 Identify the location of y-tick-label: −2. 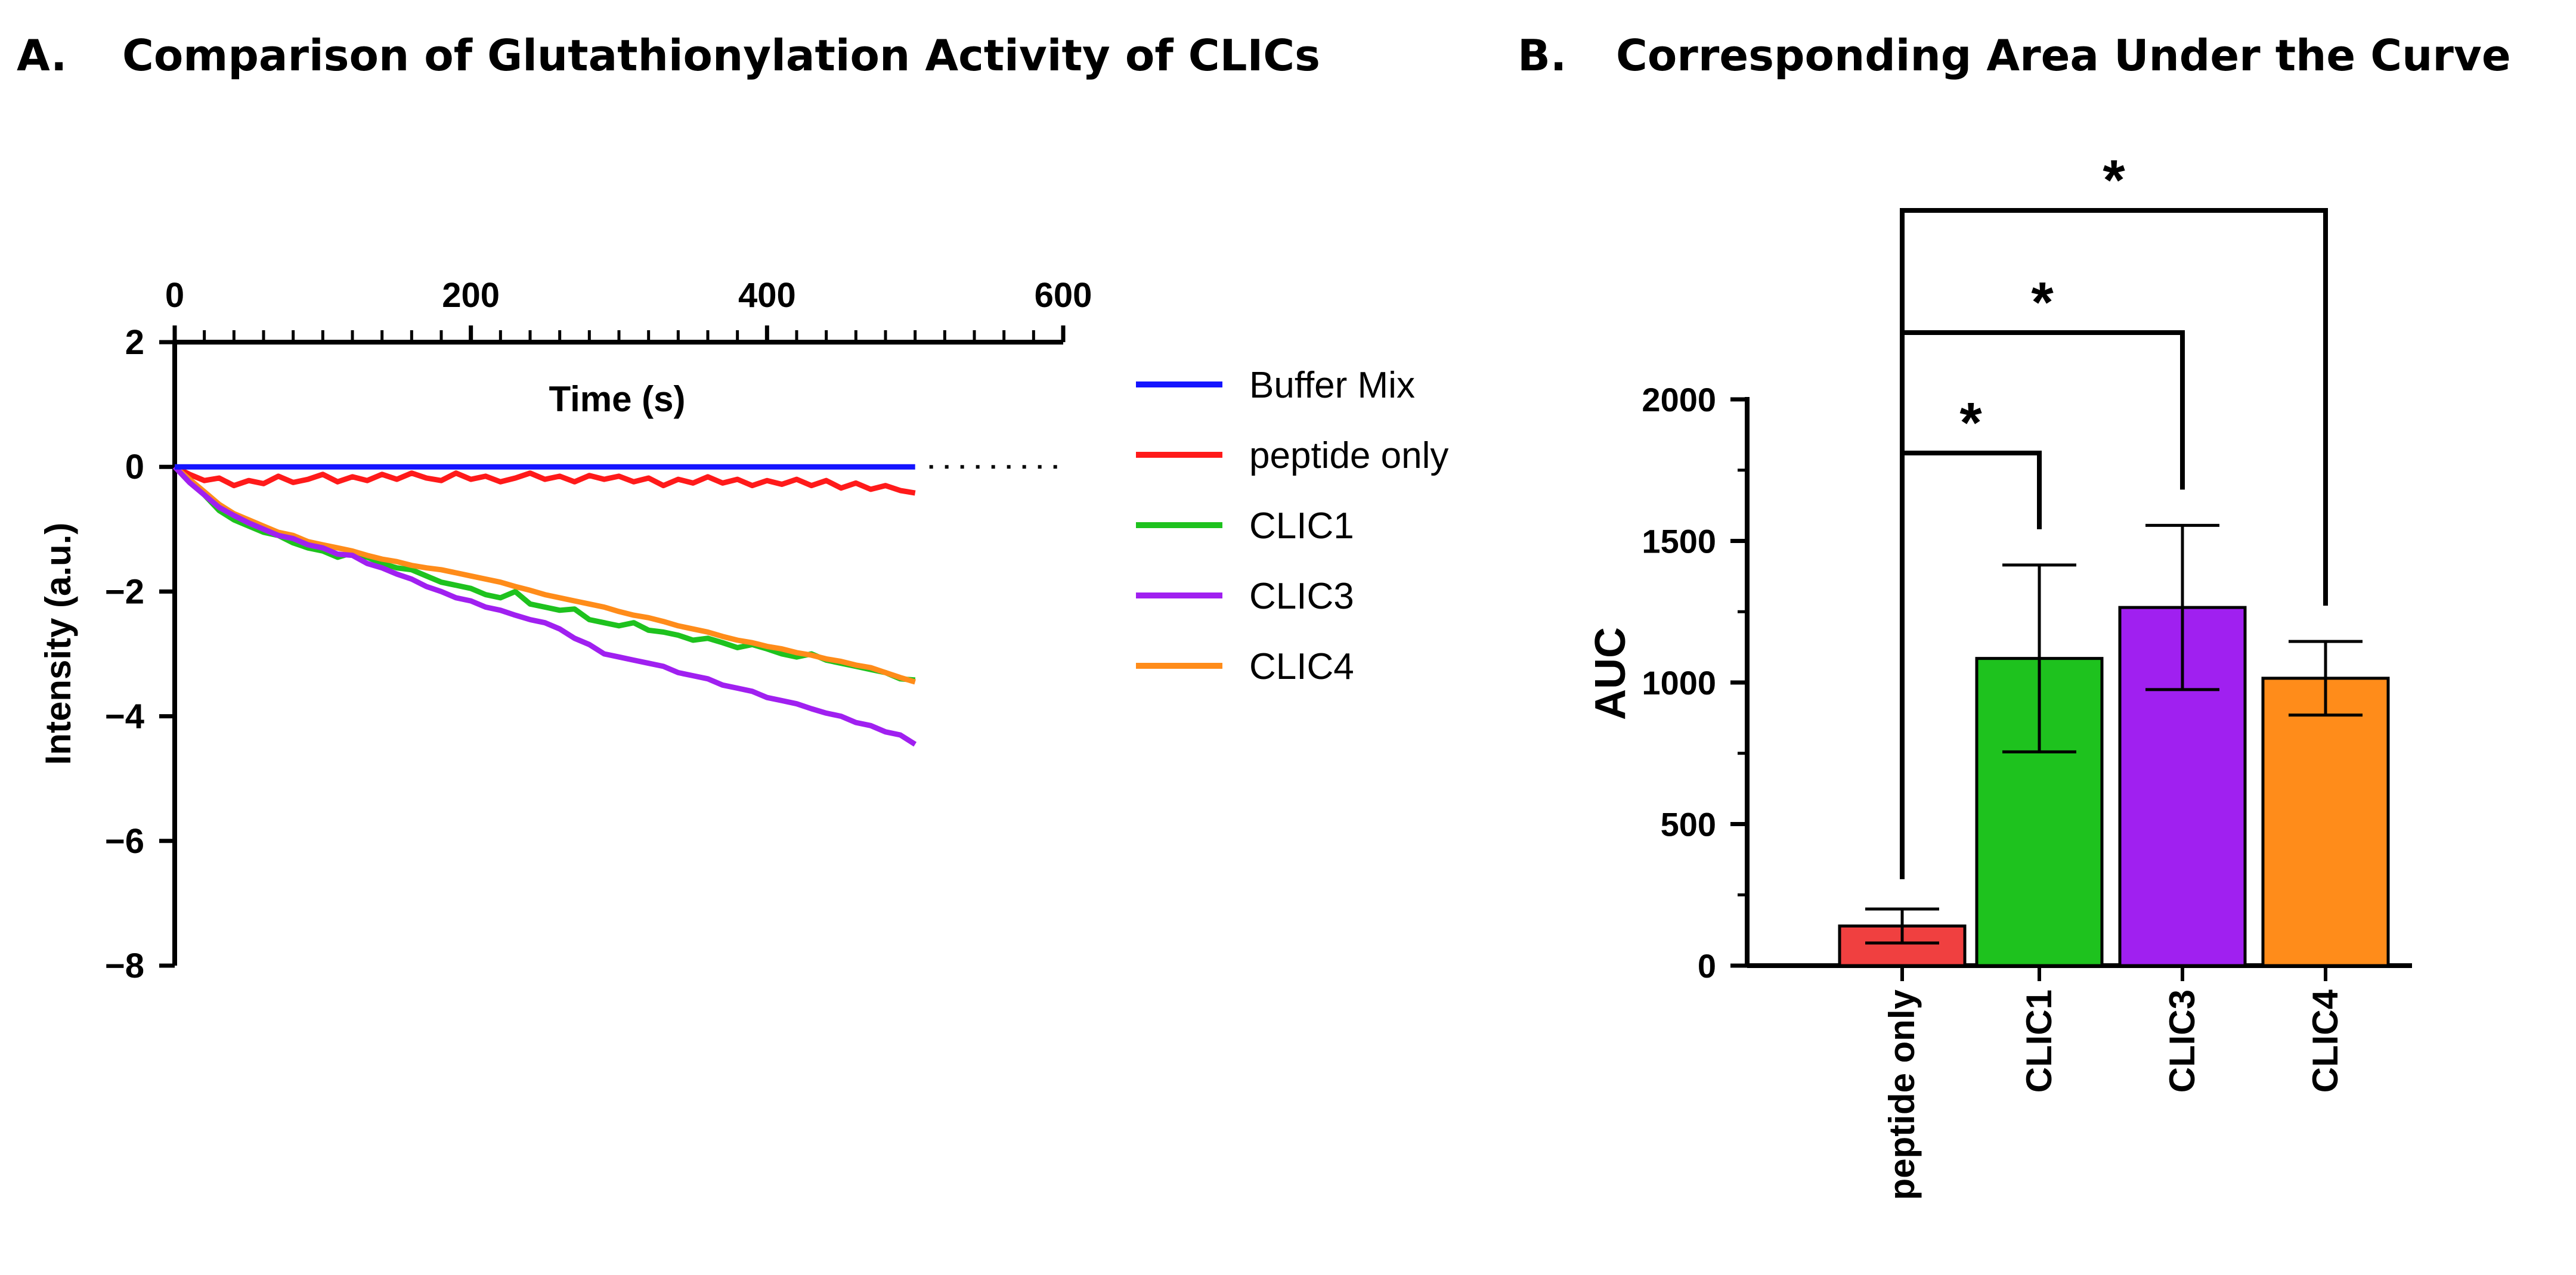
(124, 591).